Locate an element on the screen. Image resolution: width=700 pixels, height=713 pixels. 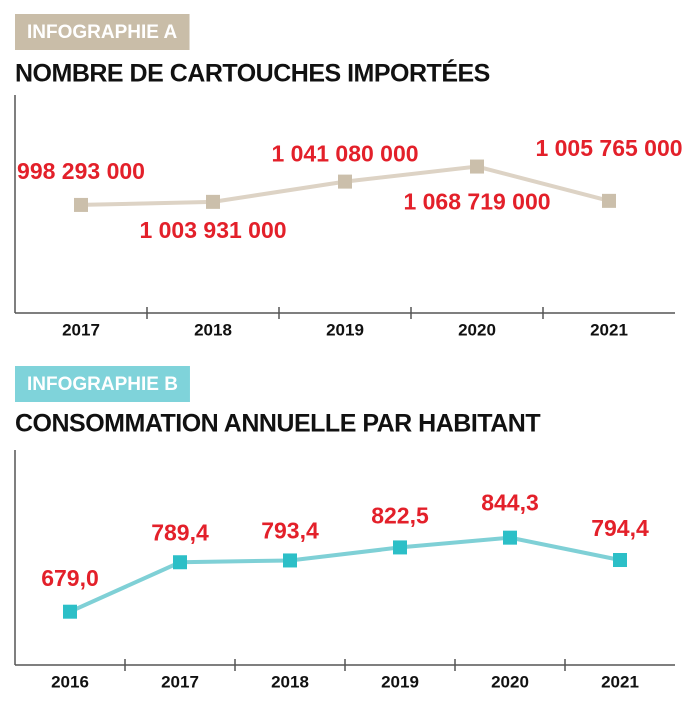
badge: INFOGRAPHIE A is located at coordinates (102, 32).